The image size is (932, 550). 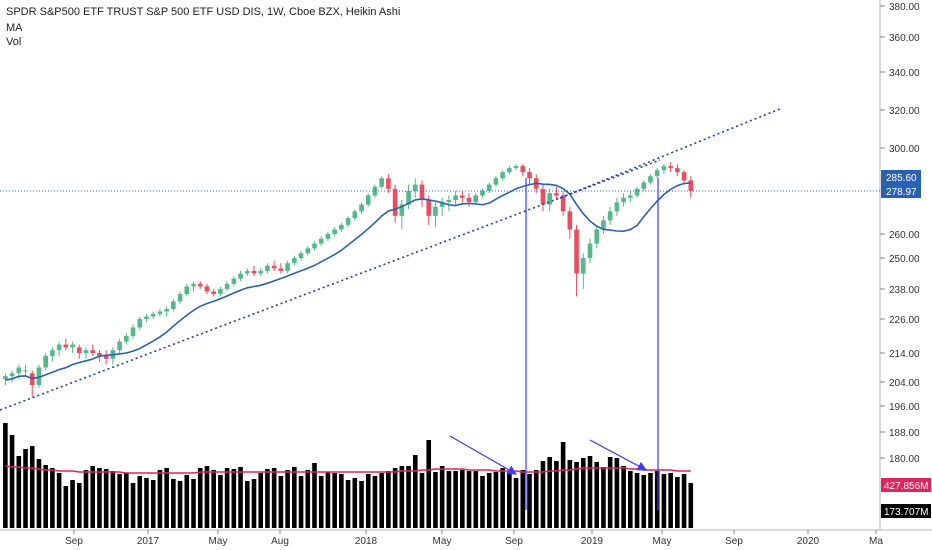 I want to click on price-tick-label: 214.00, so click(x=904, y=354).